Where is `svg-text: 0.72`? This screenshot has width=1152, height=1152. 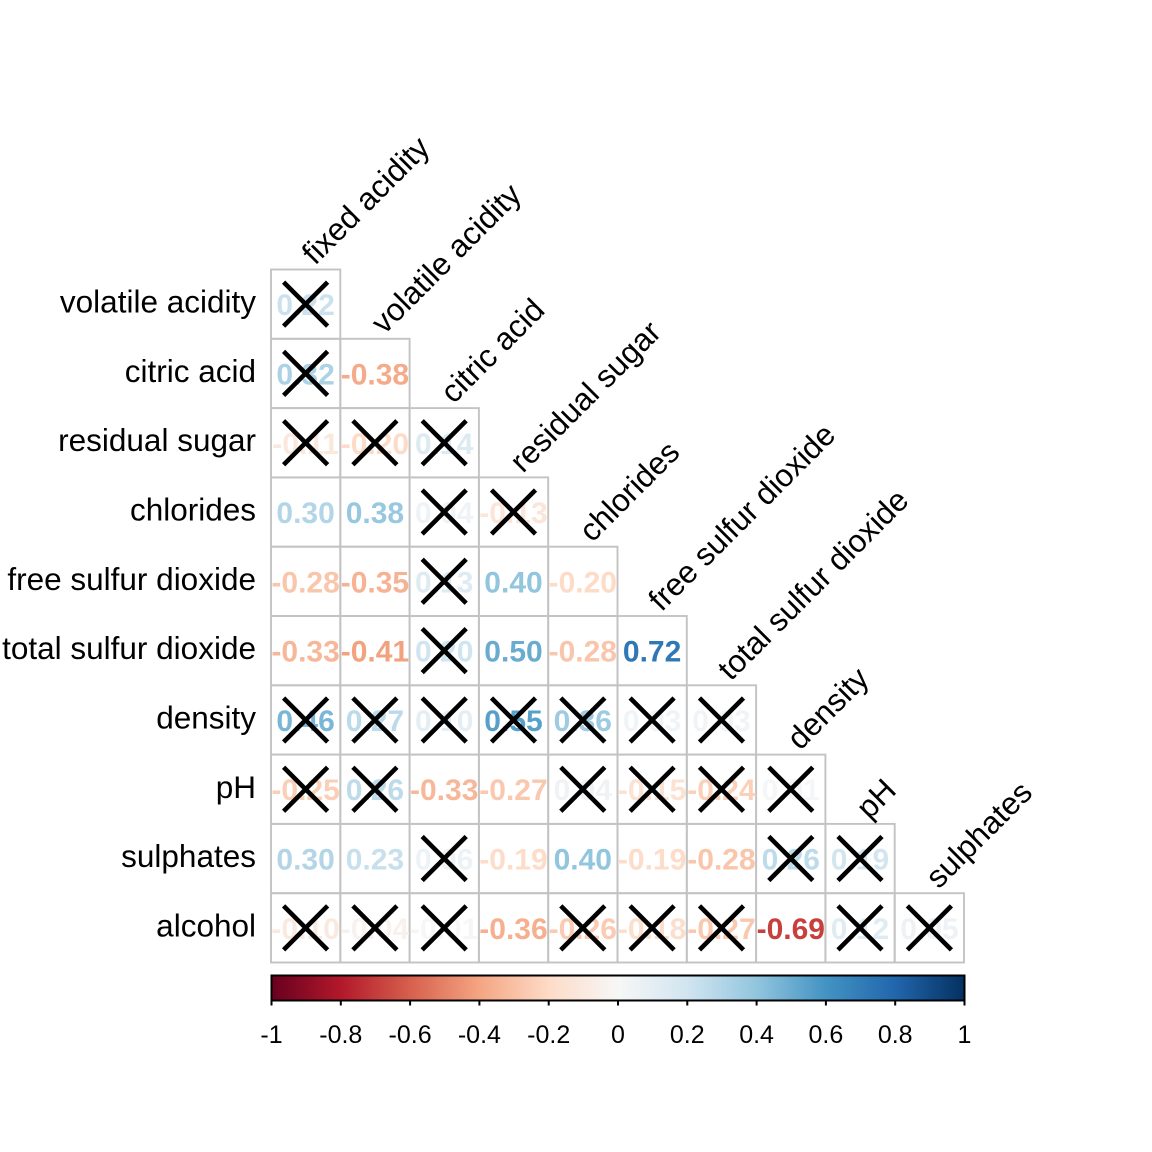 svg-text: 0.72 is located at coordinates (652, 652).